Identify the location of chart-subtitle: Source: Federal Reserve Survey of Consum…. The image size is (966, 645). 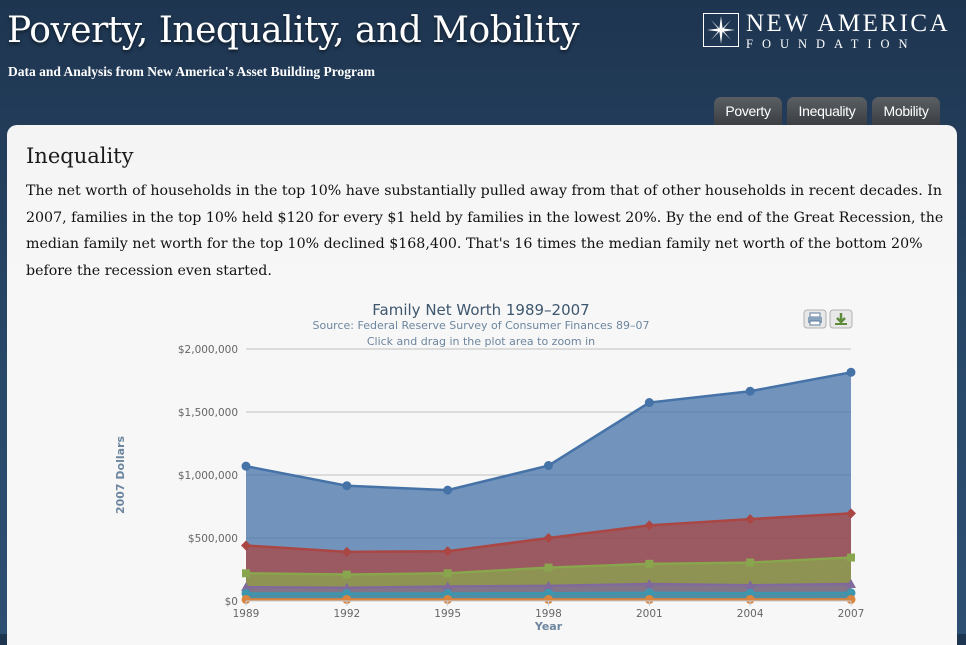
(480, 325).